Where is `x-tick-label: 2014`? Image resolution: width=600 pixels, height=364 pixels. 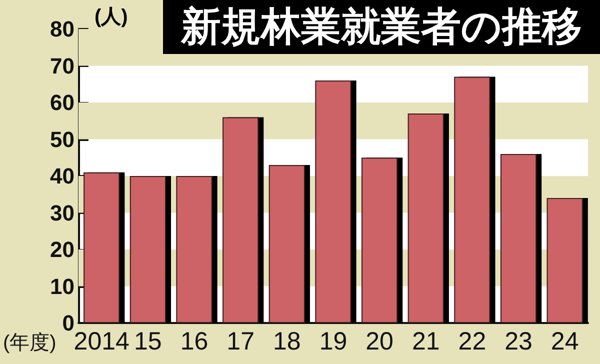
x-tick-label: 2014 is located at coordinates (102, 342).